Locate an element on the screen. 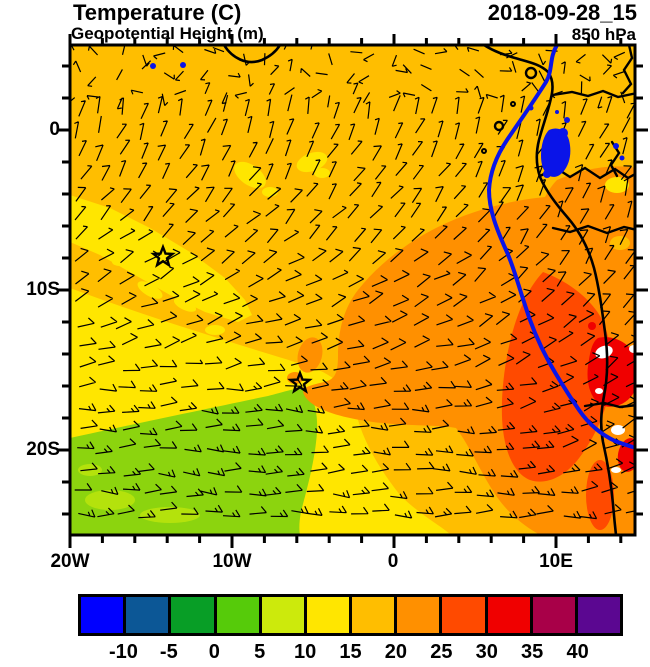 The width and height of the screenshot is (650, 667). x-axis-label-0: 0 is located at coordinates (393, 561).